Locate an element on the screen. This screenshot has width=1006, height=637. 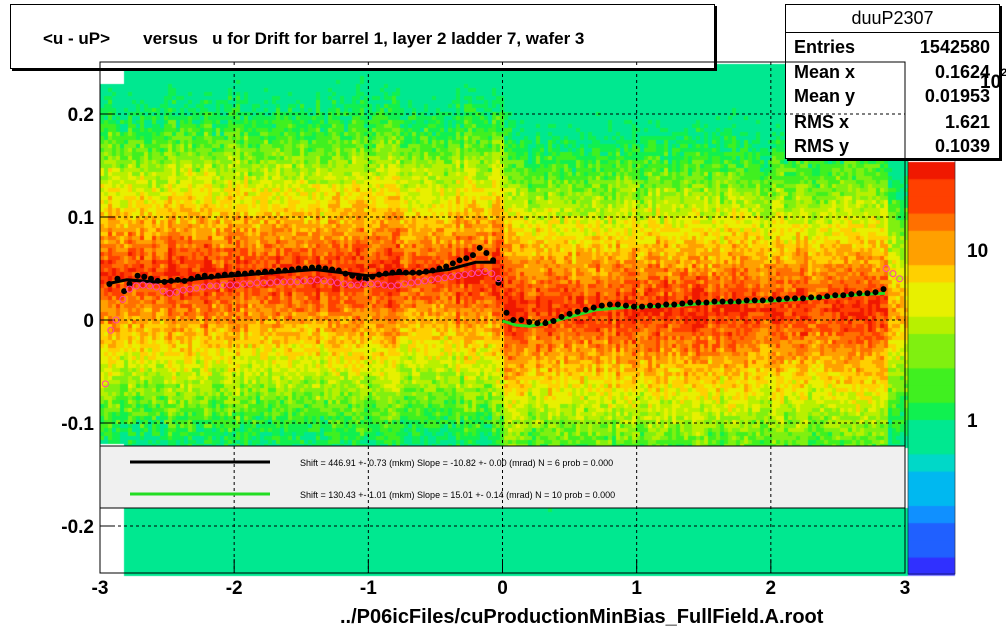
stats-label: Entries is located at coordinates (825, 47).